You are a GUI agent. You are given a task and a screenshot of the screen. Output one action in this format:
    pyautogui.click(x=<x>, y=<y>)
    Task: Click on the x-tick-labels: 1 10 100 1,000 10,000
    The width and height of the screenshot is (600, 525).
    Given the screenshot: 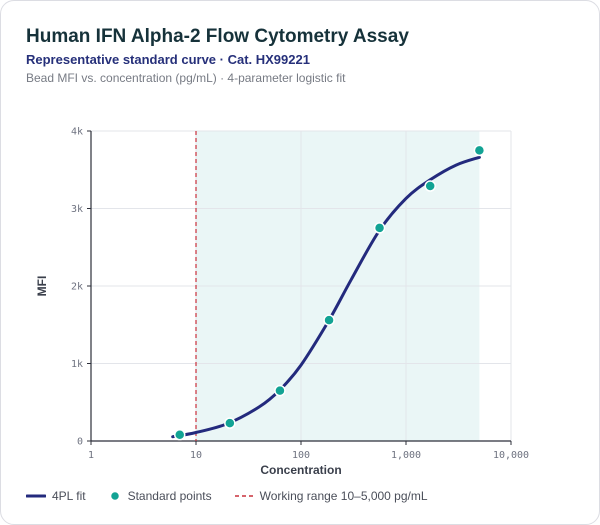 What is the action you would take?
    pyautogui.click(x=308, y=451)
    